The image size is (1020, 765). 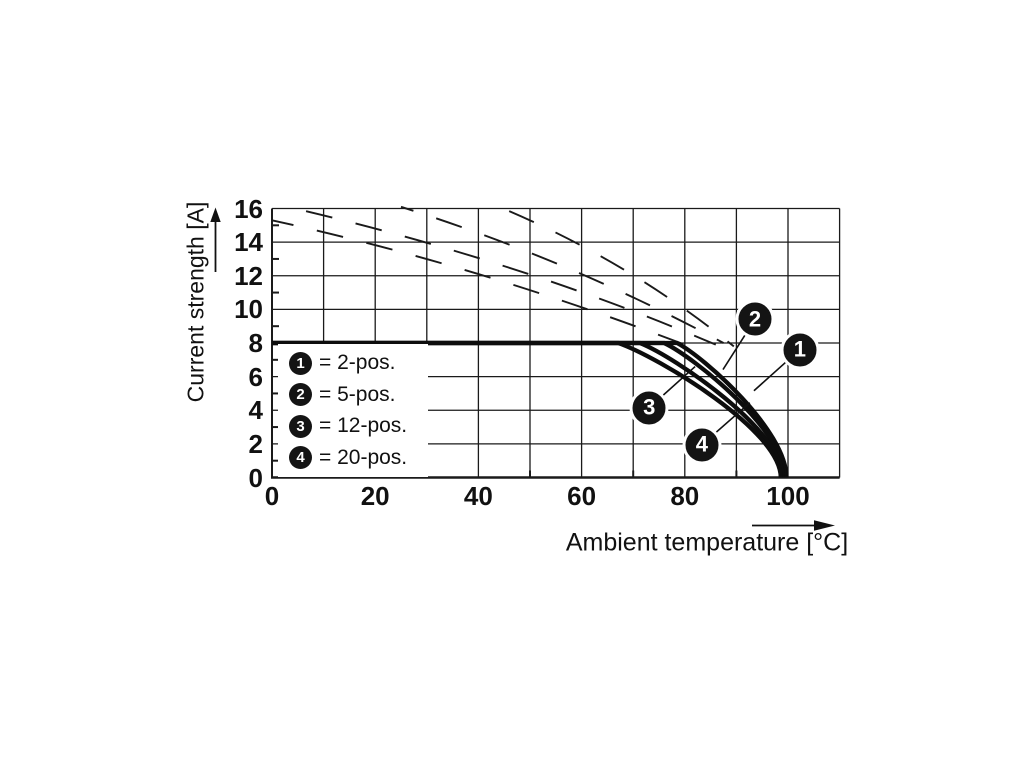 I want to click on legend-item-label: = 5-pos., so click(x=357, y=394).